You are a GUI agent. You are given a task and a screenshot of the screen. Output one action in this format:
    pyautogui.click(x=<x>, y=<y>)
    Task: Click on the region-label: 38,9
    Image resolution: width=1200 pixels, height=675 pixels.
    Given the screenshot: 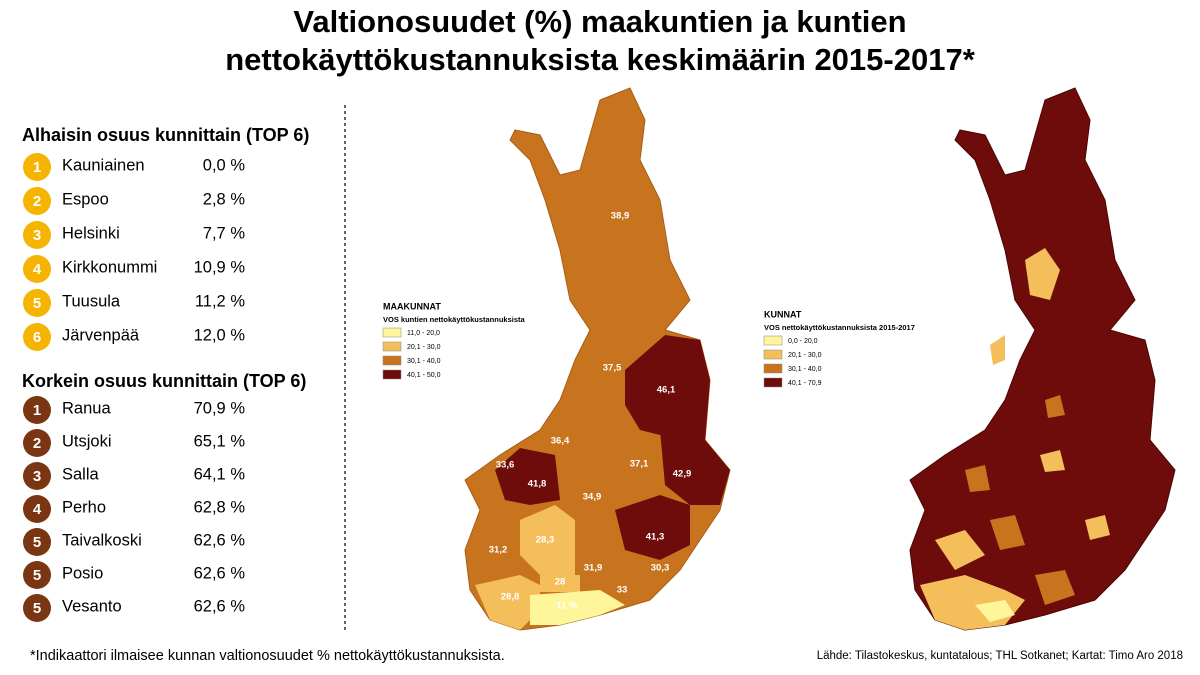 What is the action you would take?
    pyautogui.click(x=620, y=216)
    